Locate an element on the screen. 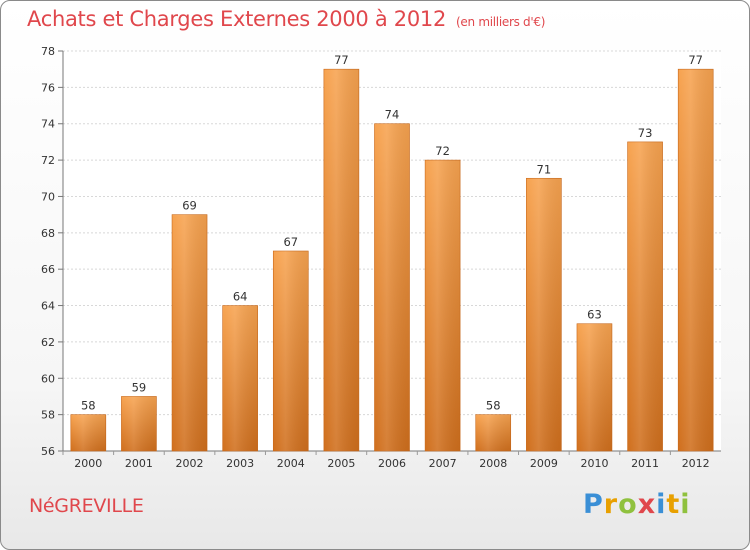  data-label: 72 is located at coordinates (442, 151).